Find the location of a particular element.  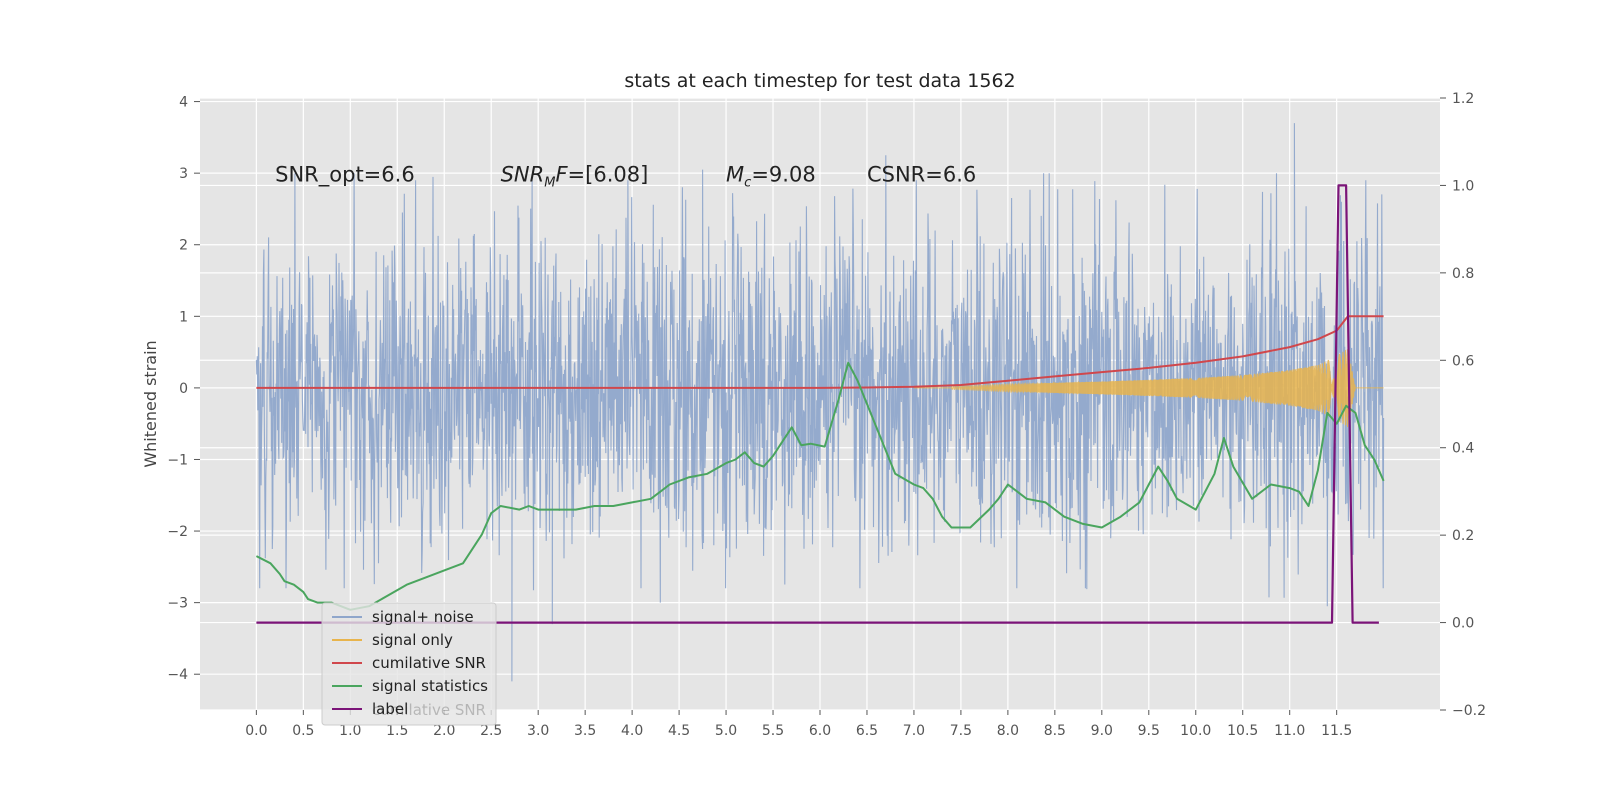

annotation-prefix: SNR_opt=6.6 is located at coordinates (345, 175).